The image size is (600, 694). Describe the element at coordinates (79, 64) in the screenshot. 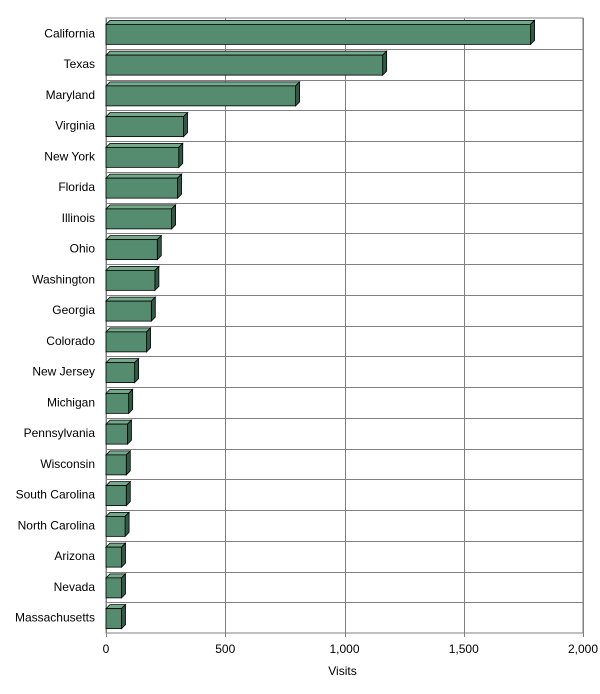

I see `category-label: Texas` at that location.